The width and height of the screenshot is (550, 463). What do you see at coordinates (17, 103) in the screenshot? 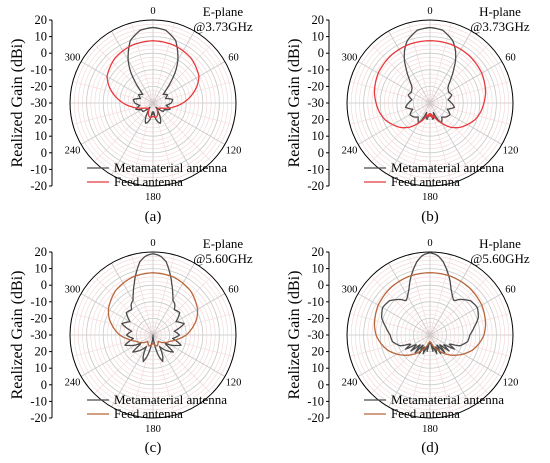
I see `y-axis-label: Realized Gain (dBi)` at bounding box center [17, 103].